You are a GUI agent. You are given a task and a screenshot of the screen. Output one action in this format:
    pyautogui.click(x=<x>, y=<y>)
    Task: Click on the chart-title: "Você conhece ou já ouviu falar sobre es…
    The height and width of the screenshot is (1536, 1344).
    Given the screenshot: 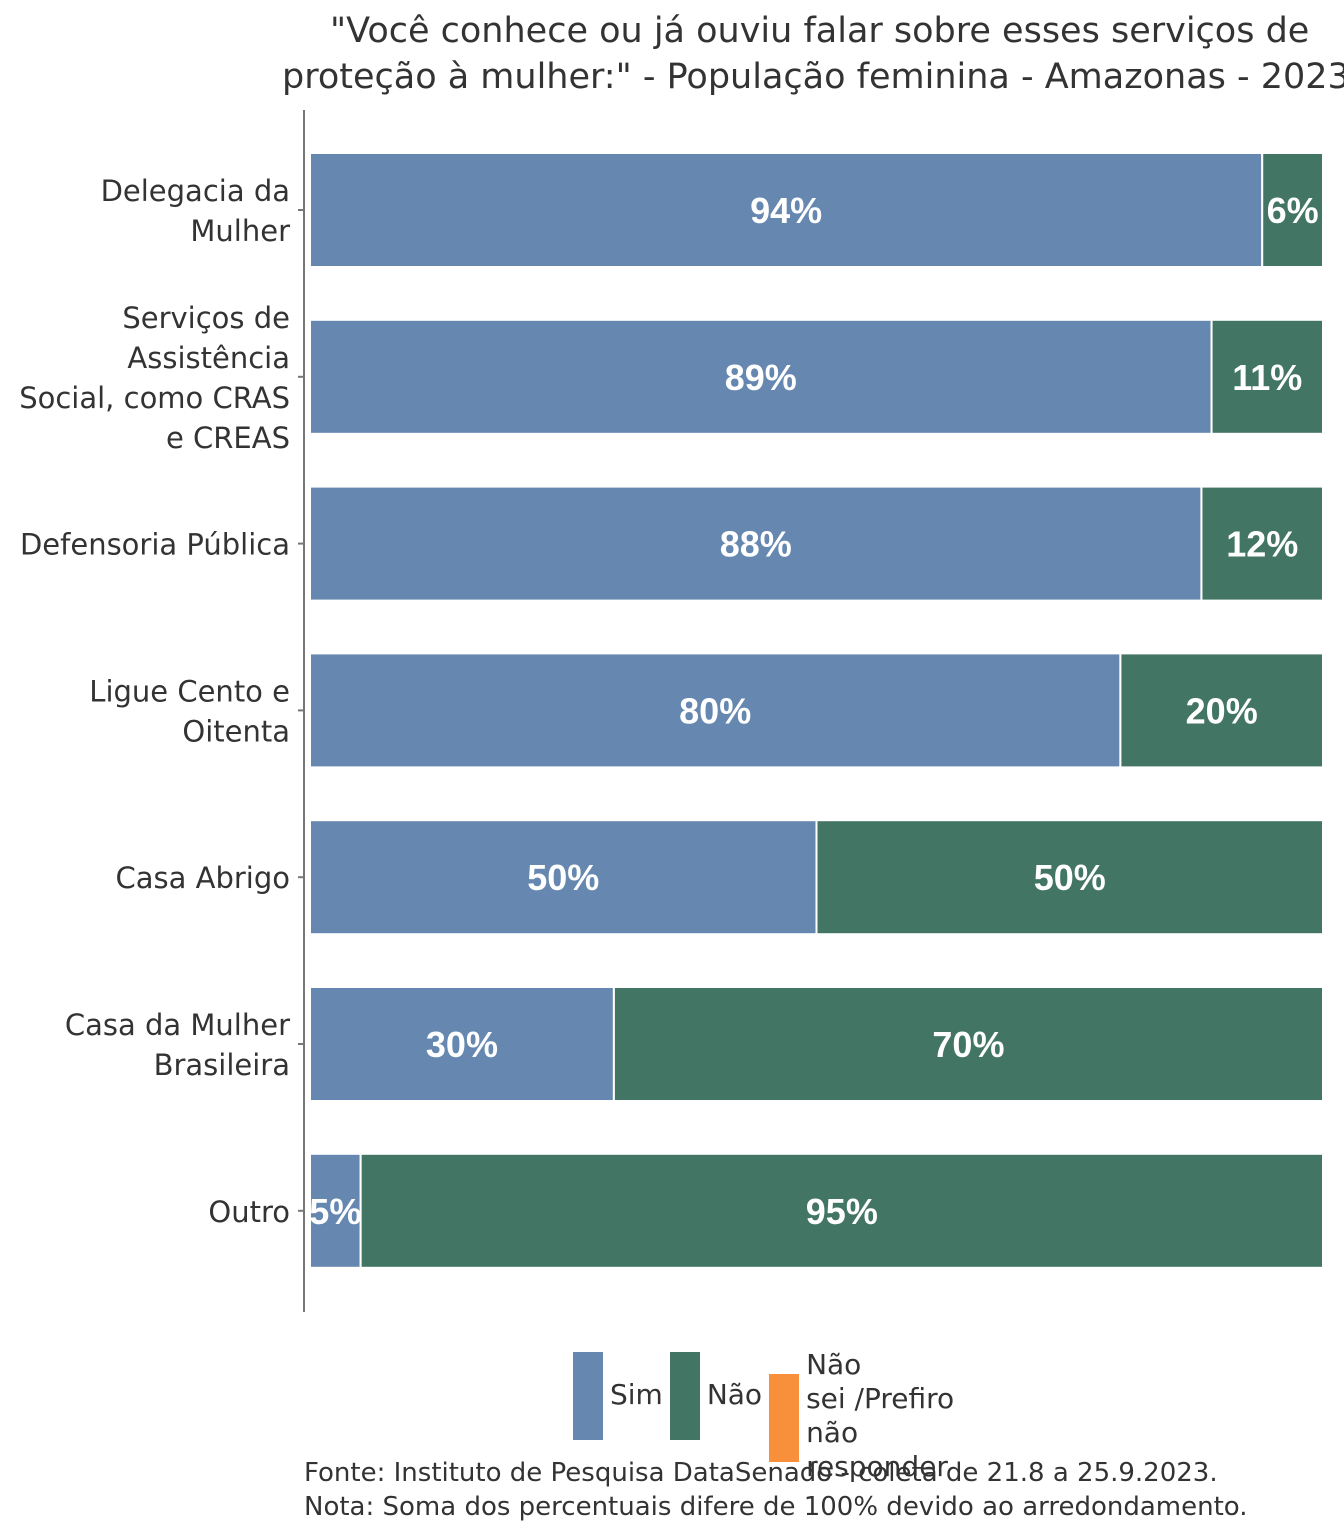 What is the action you would take?
    pyautogui.click(x=672, y=54)
    